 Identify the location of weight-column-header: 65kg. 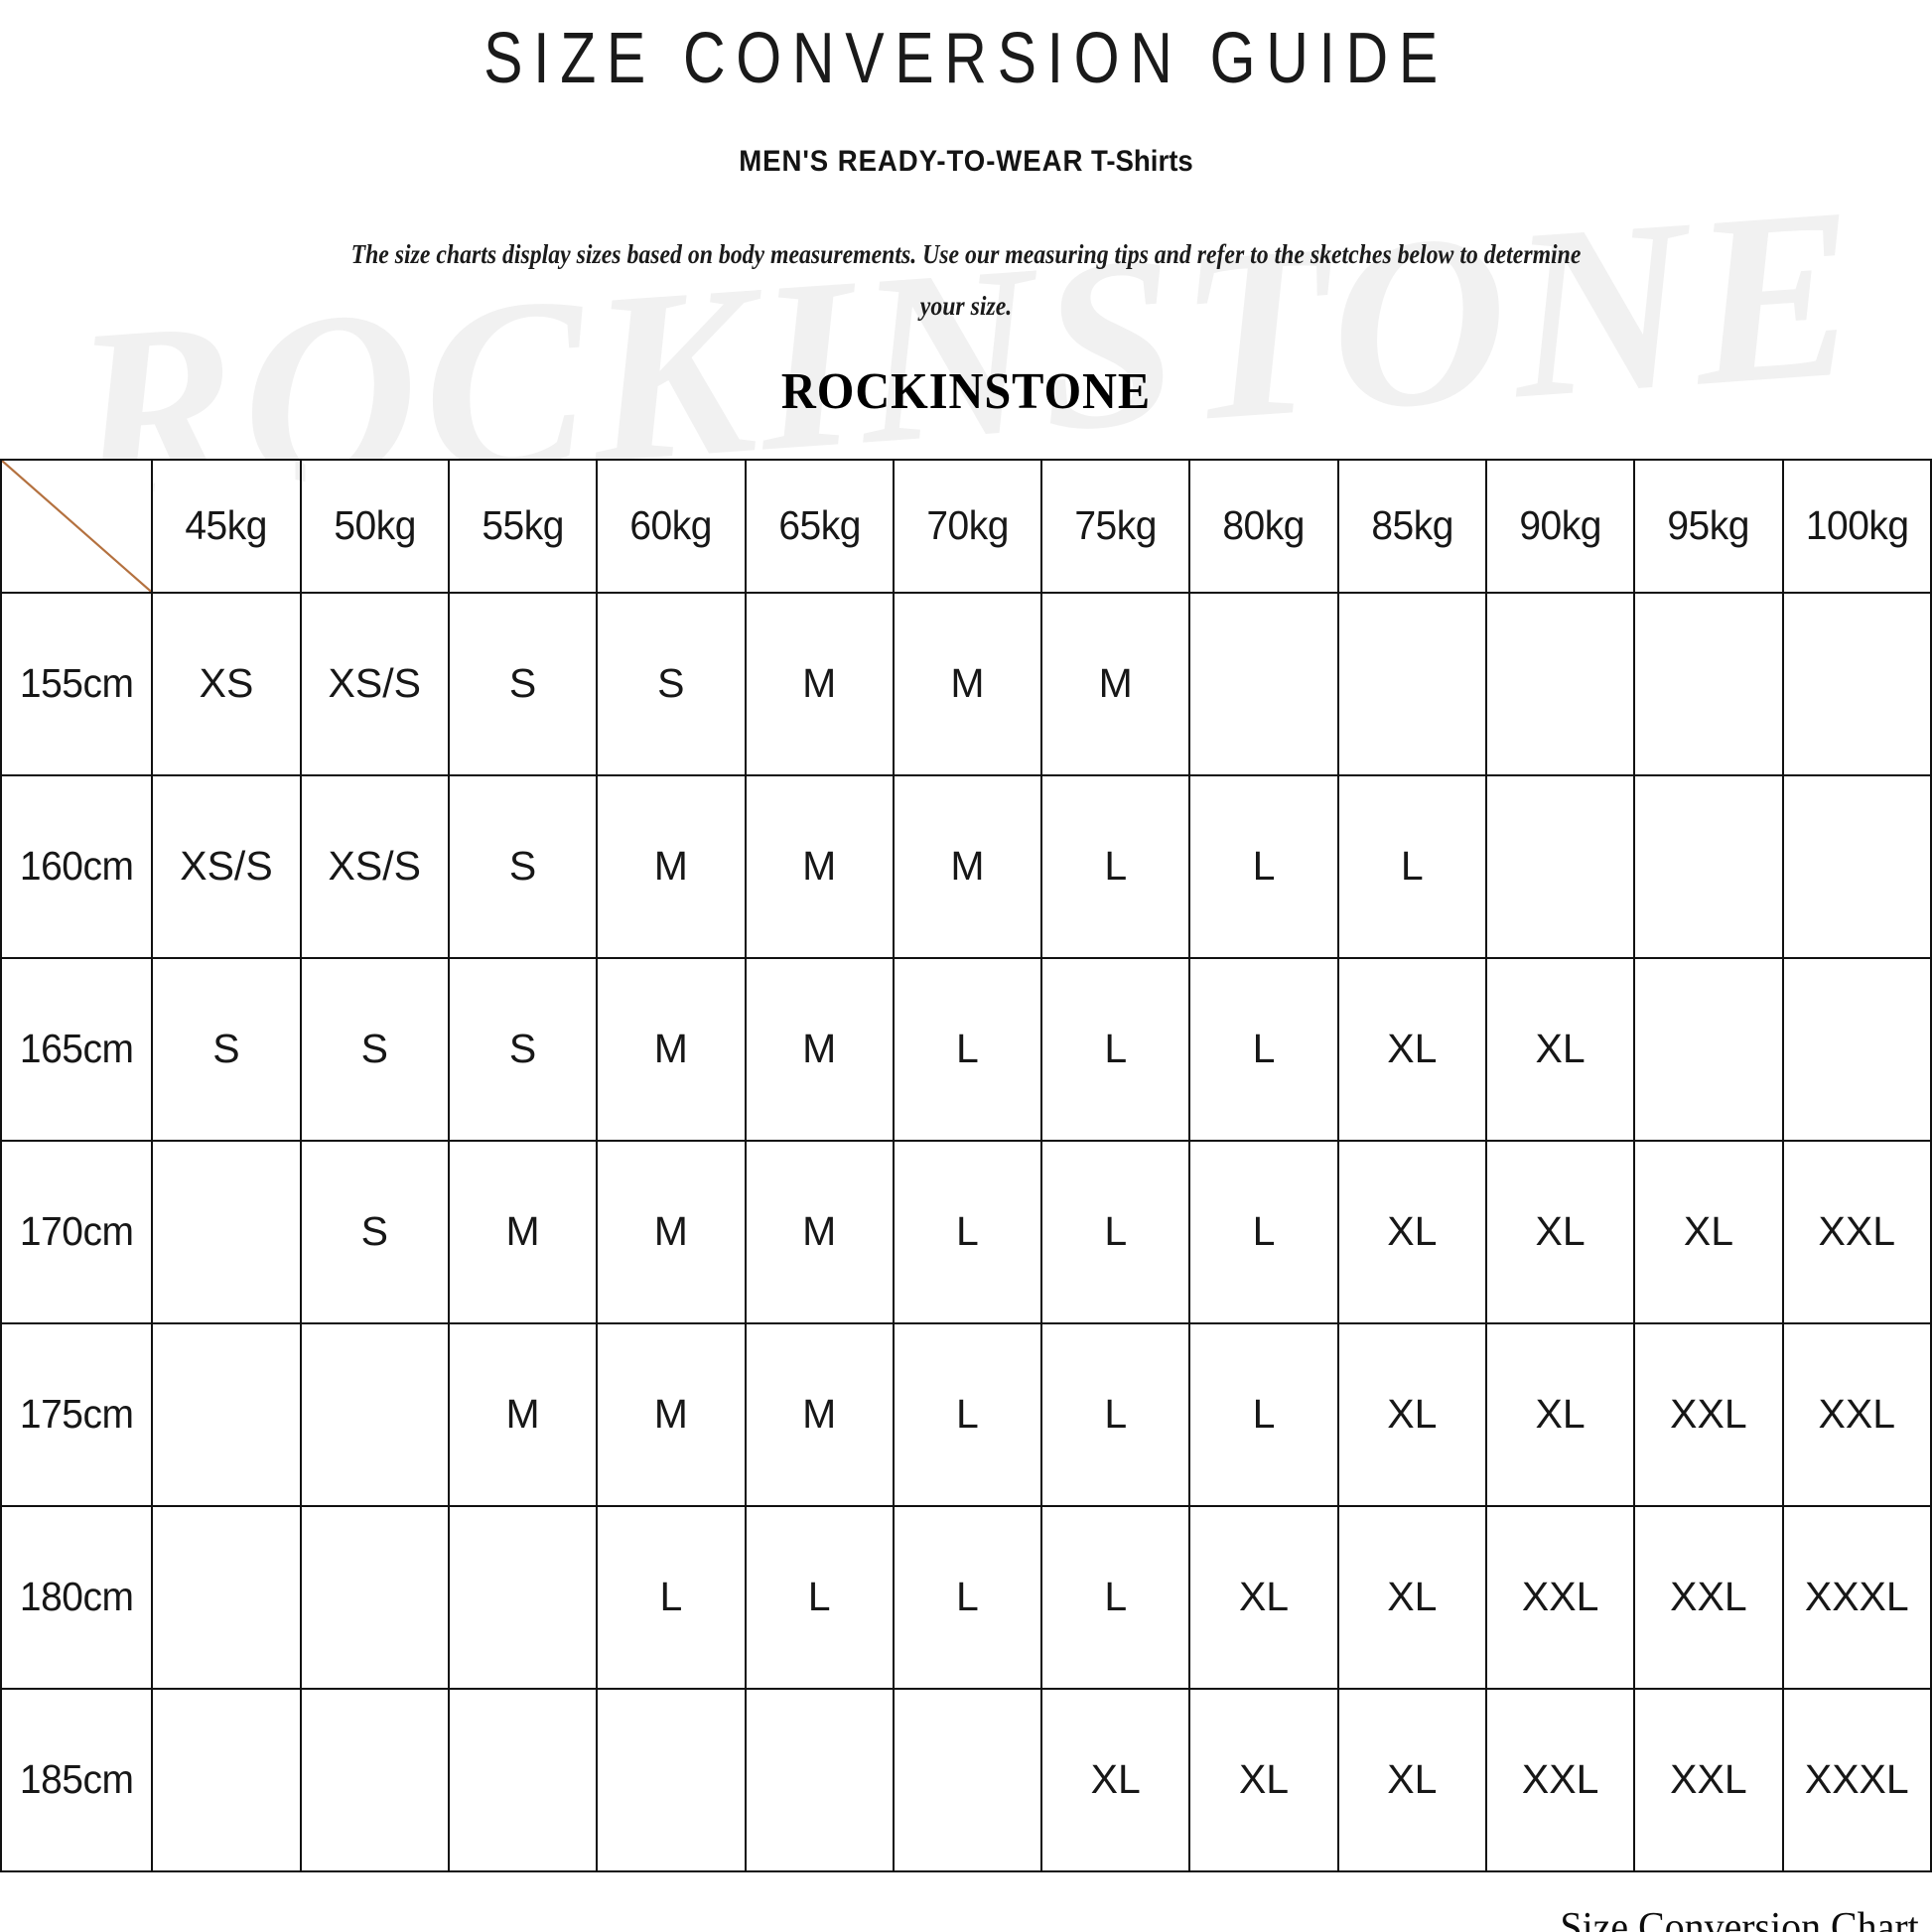
(820, 526).